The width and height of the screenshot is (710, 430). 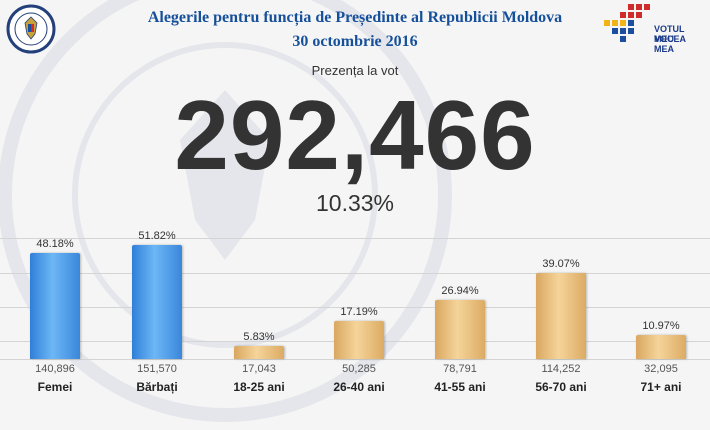 What do you see at coordinates (354, 203) in the screenshot?
I see `turnout-percent: 10.33%` at bounding box center [354, 203].